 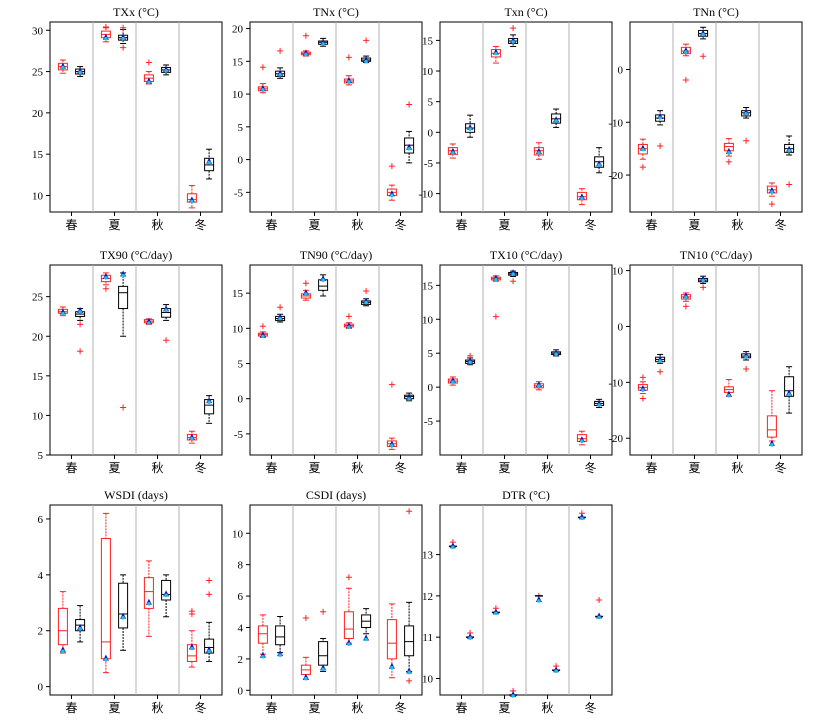 I want to click on panel-title: WSDI (days), so click(x=136, y=495).